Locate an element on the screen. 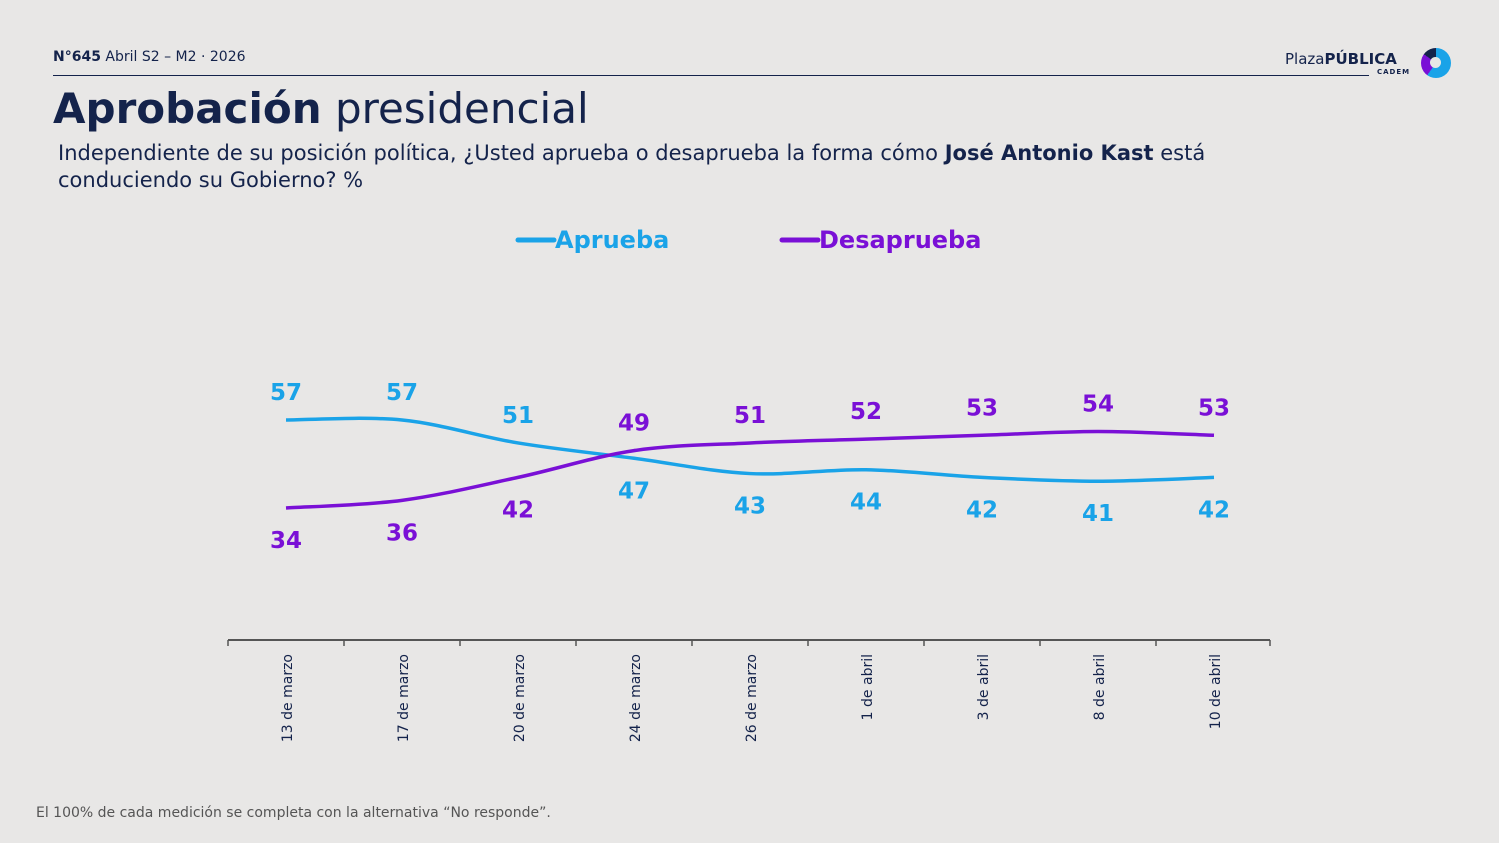  data-label-aprueba: 43 is located at coordinates (750, 507).